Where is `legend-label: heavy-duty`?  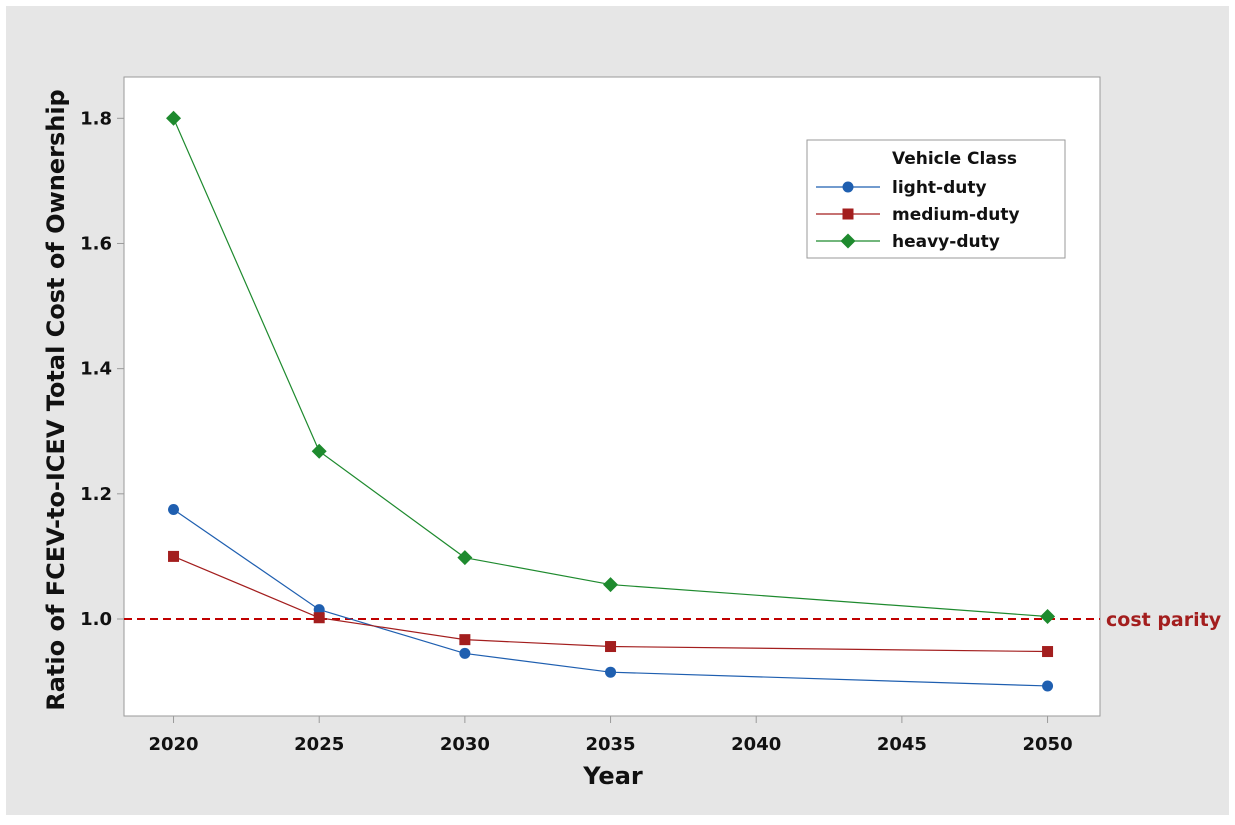 legend-label: heavy-duty is located at coordinates (946, 242).